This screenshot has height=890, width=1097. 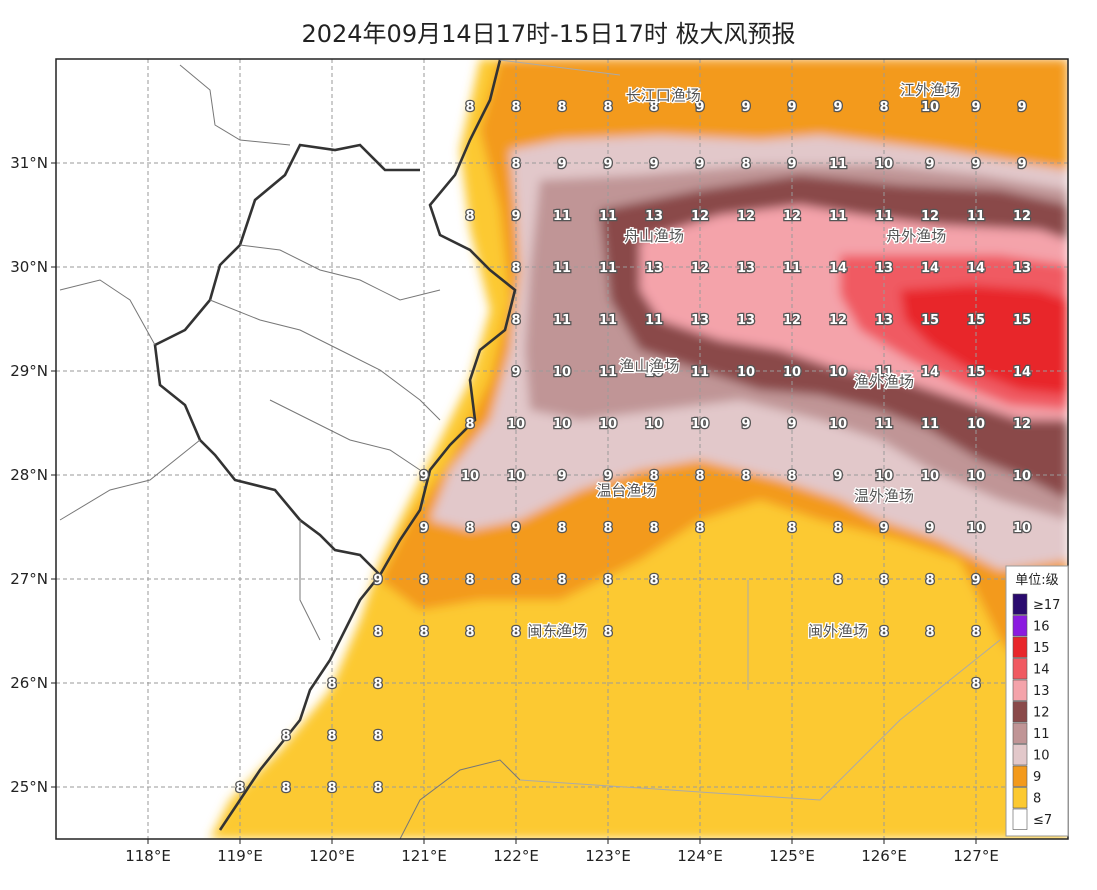 I want to click on legend-label: 12, so click(x=1041, y=712).